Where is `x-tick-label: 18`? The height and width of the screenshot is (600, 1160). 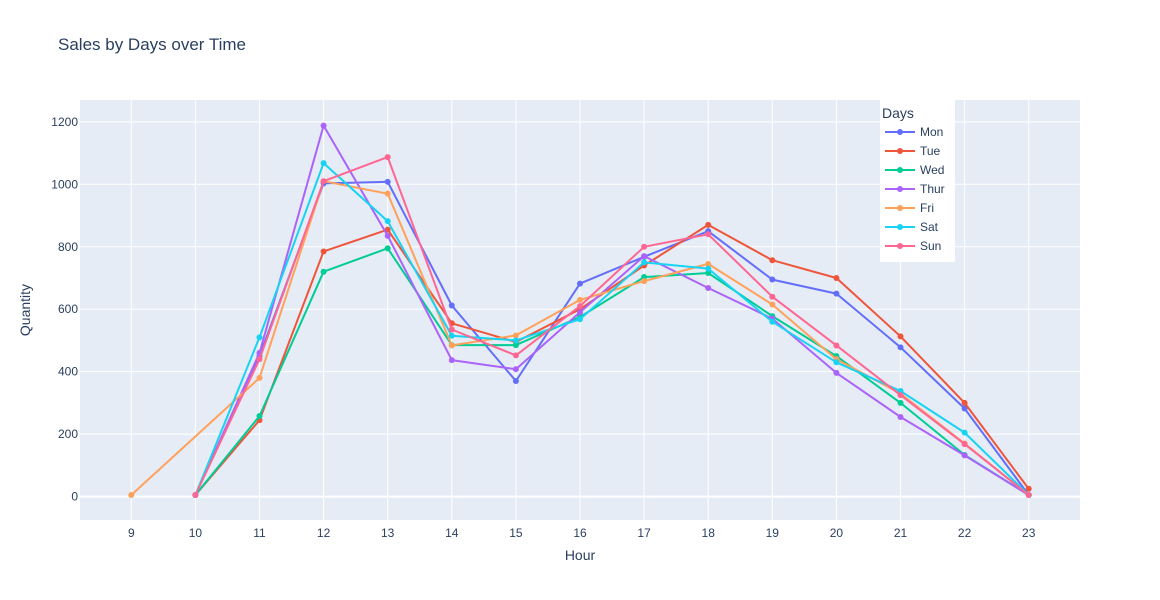
x-tick-label: 18 is located at coordinates (709, 533).